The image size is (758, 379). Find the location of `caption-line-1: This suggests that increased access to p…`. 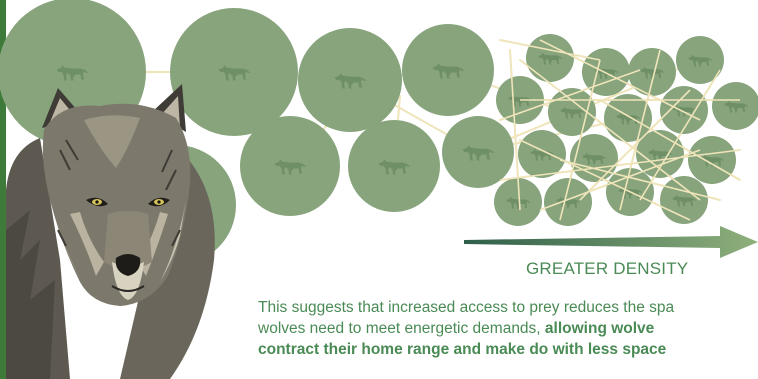

caption-line-1: This suggests that increased access to p… is located at coordinates (466, 307).